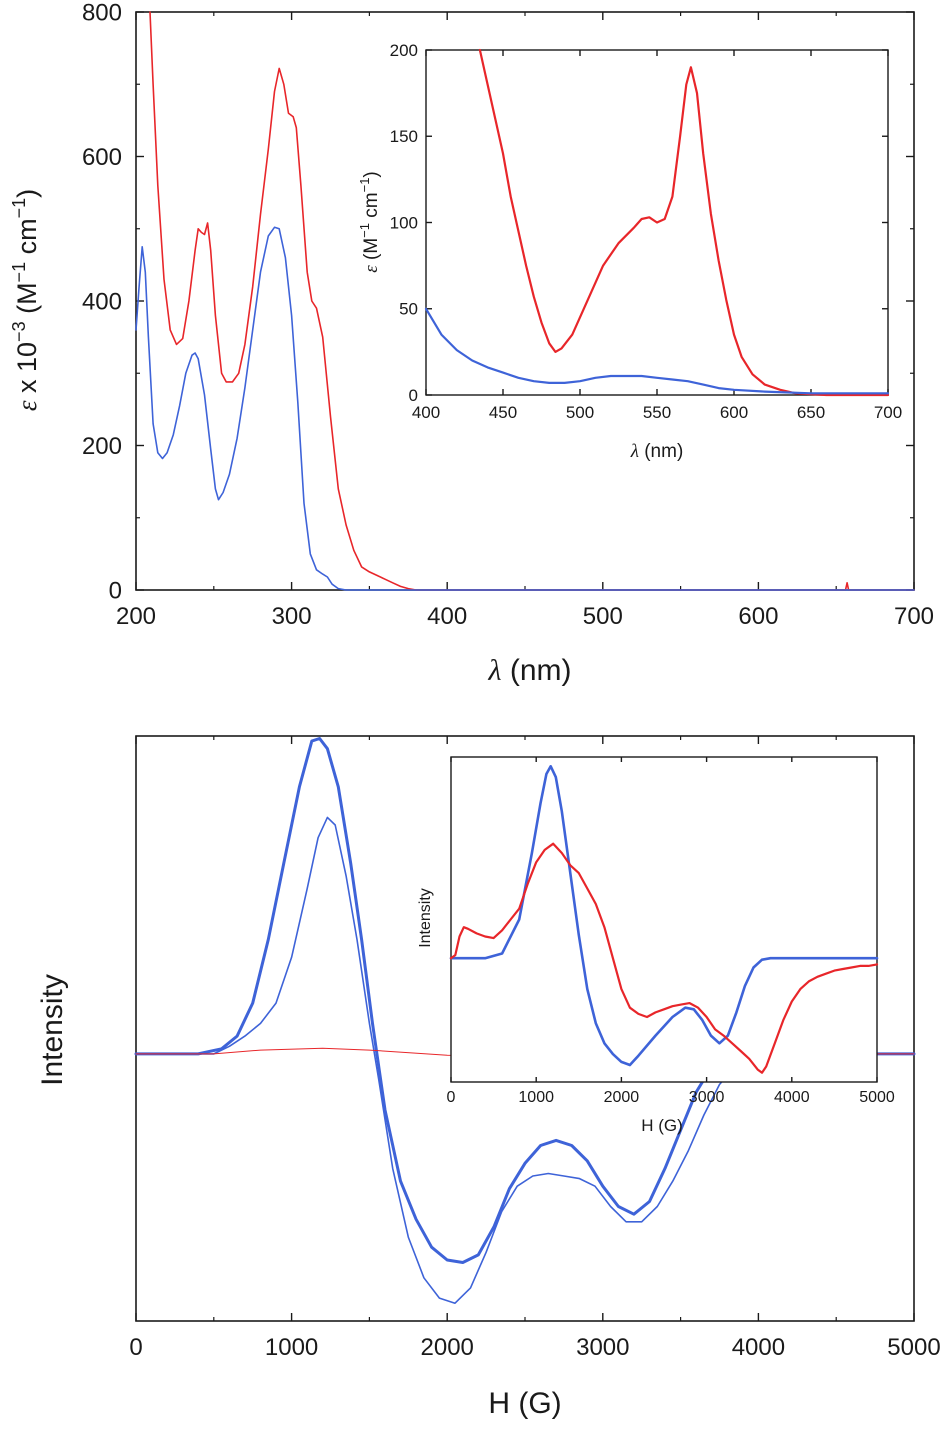  Describe the element at coordinates (661, 451) in the screenshot. I see `uvvis-inset-xlabel-unit: (nm)` at that location.